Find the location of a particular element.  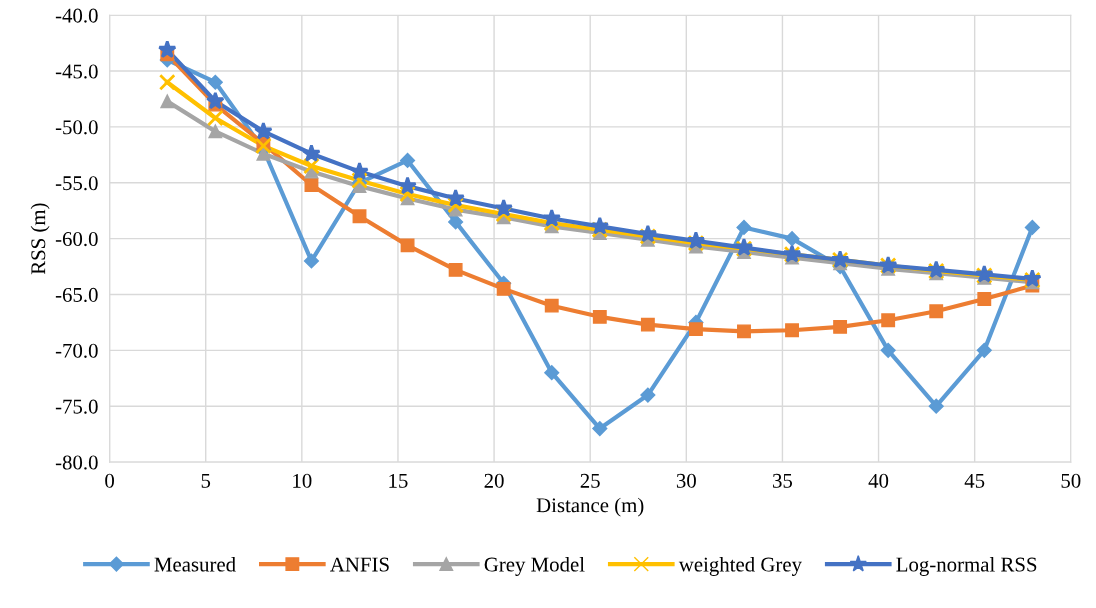

x-tick-label: 20 is located at coordinates (494, 480).